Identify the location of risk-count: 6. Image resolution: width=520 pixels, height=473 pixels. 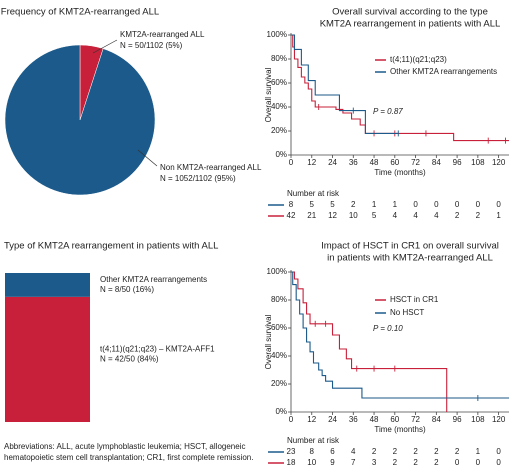
(332, 451).